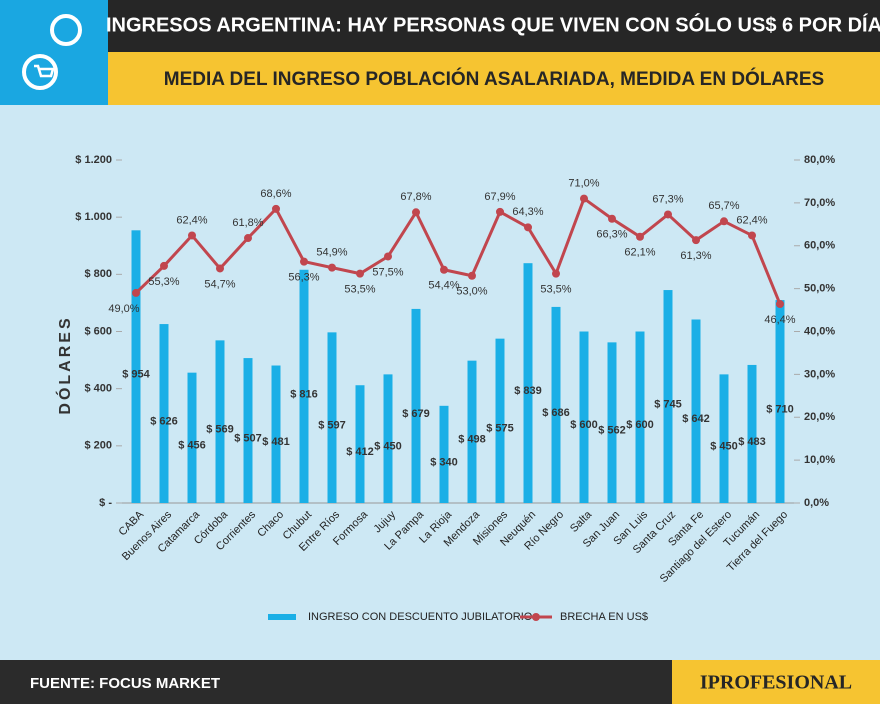  What do you see at coordinates (695, 256) in the screenshot?
I see `line-value-label: 61,3%` at bounding box center [695, 256].